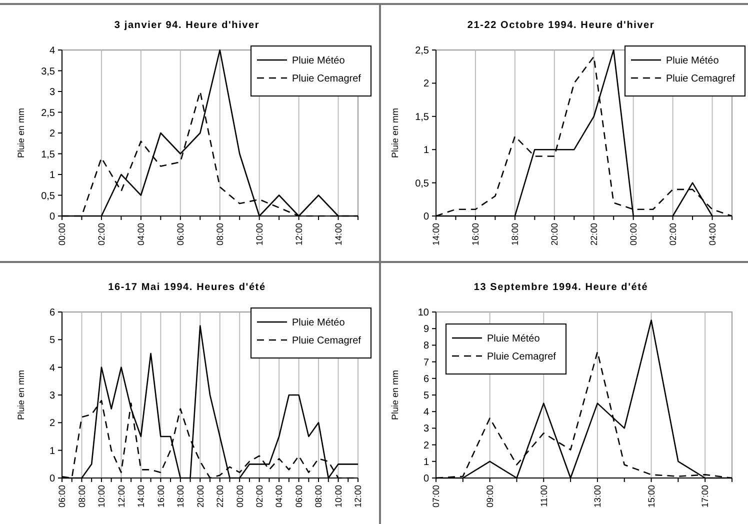  What do you see at coordinates (705, 496) in the screenshot?
I see `x-tick-label: 17:00` at bounding box center [705, 496].